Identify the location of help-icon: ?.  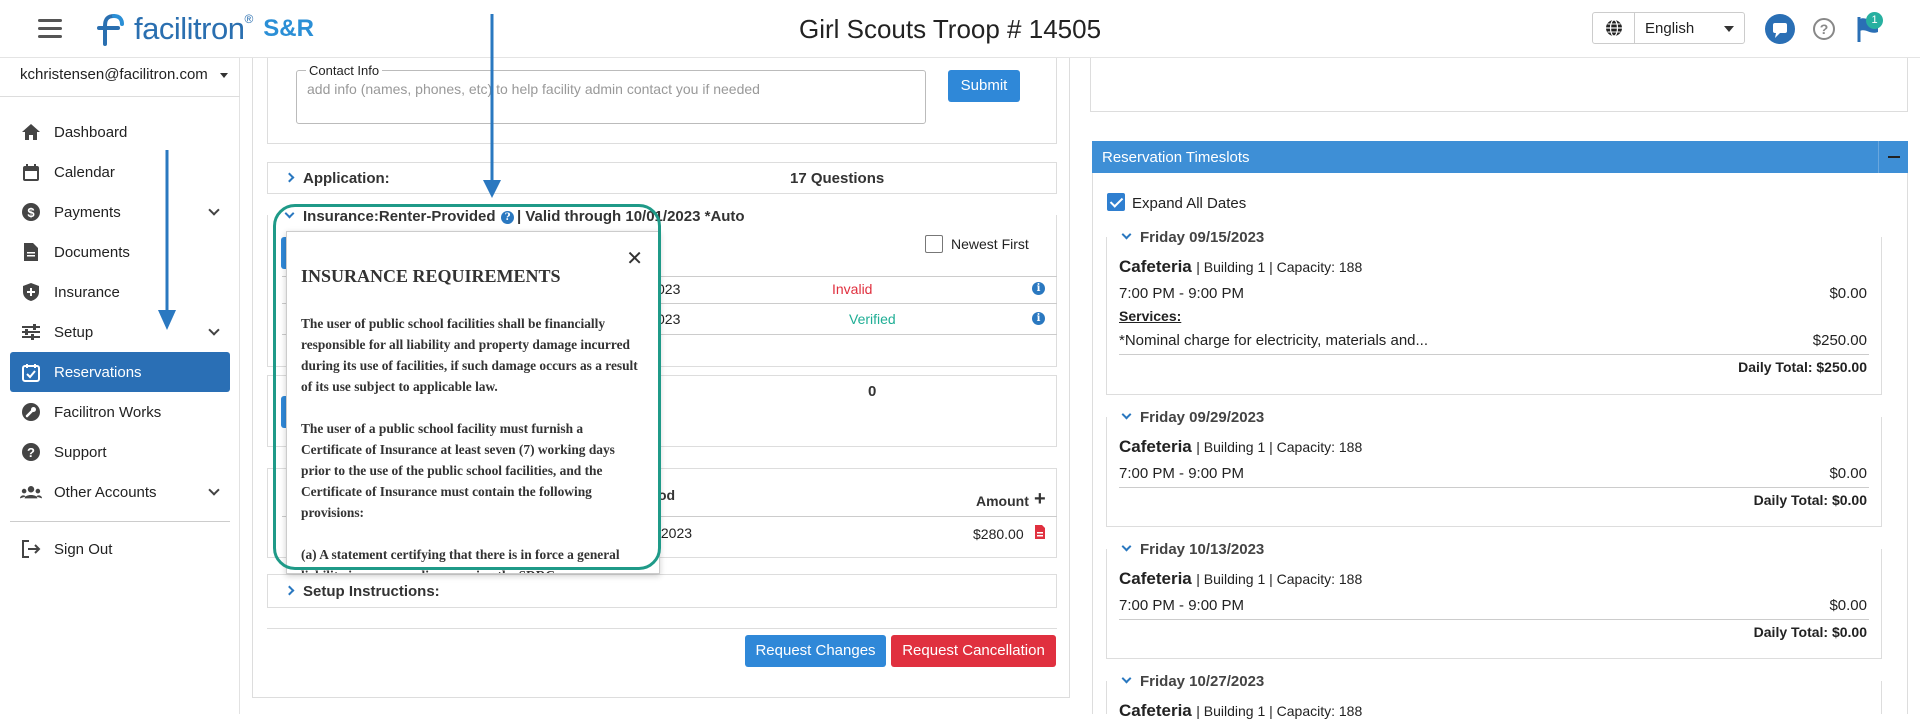
(31, 452).